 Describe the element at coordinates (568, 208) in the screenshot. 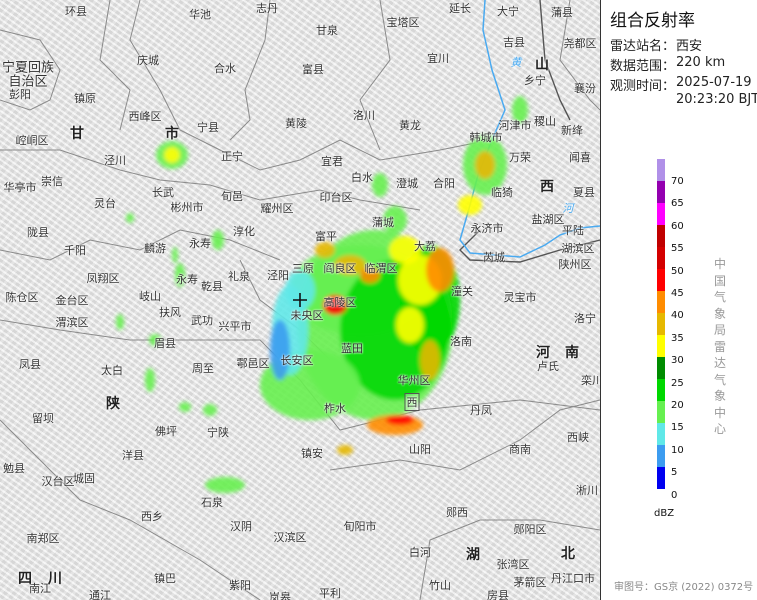

I see `province-label: 河` at that location.